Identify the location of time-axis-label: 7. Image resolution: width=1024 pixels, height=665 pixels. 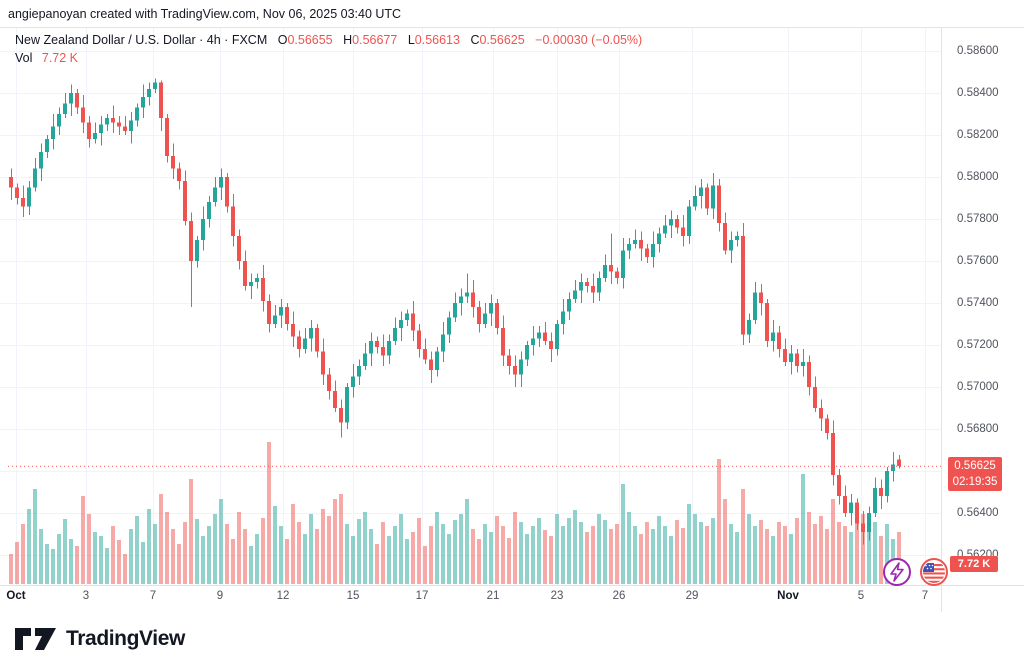
(925, 596).